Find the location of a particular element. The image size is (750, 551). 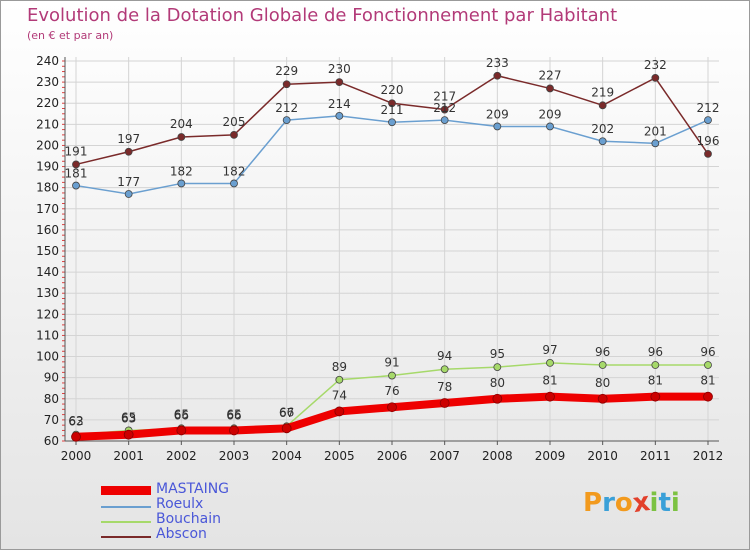

y-tick-label: 220 is located at coordinates (47, 103).